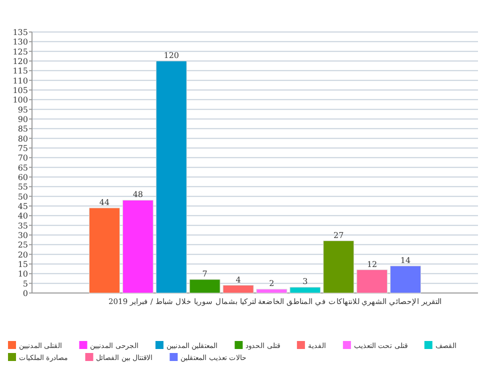 This screenshot has width=480, height=375. What do you see at coordinates (23, 245) in the screenshot?
I see `y-tick-label: 25` at bounding box center [23, 245].